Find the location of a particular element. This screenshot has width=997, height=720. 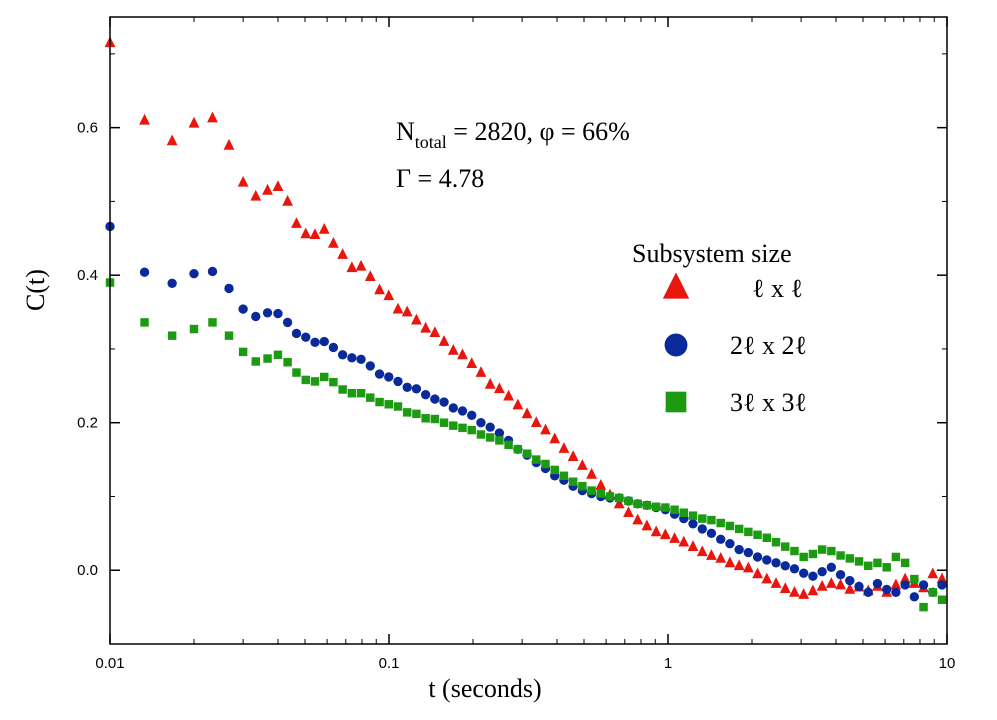

legend-label-circle: 2ℓ x 2ℓ is located at coordinates (768, 345).